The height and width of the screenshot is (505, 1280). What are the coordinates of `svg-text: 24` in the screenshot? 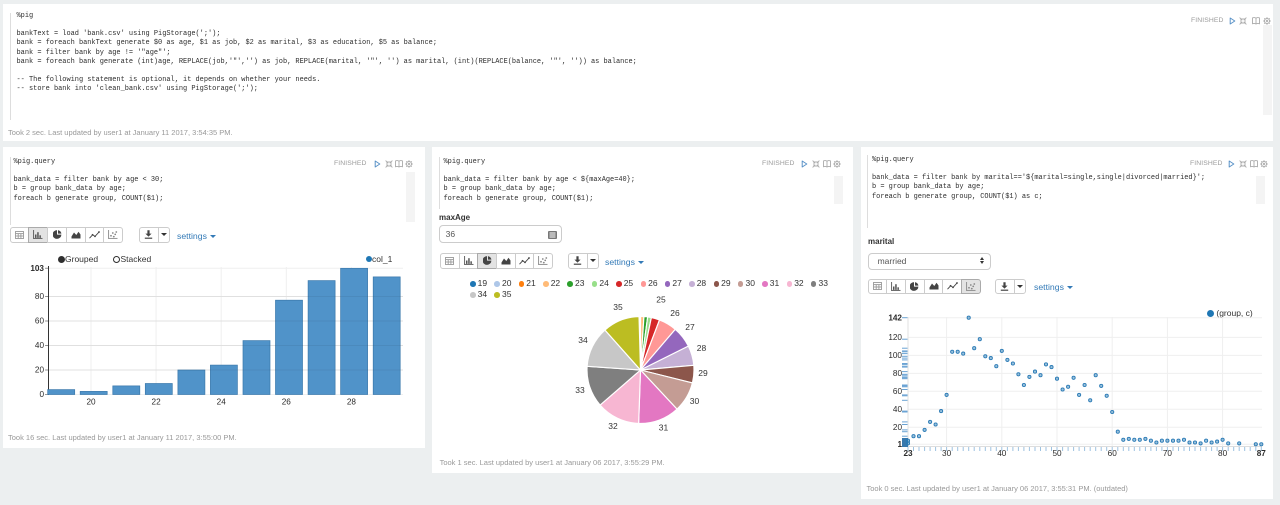 It's located at (222, 402).